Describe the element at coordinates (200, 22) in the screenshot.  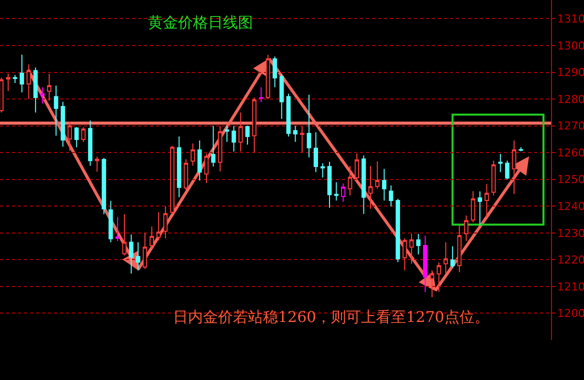
I see `text: 黄金价格日线图` at that location.